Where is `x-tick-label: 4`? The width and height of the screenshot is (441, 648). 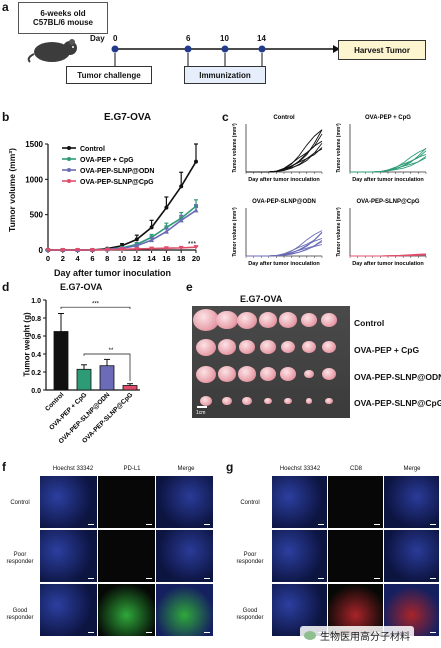
x-tick-label: 4 is located at coordinates (78, 258).